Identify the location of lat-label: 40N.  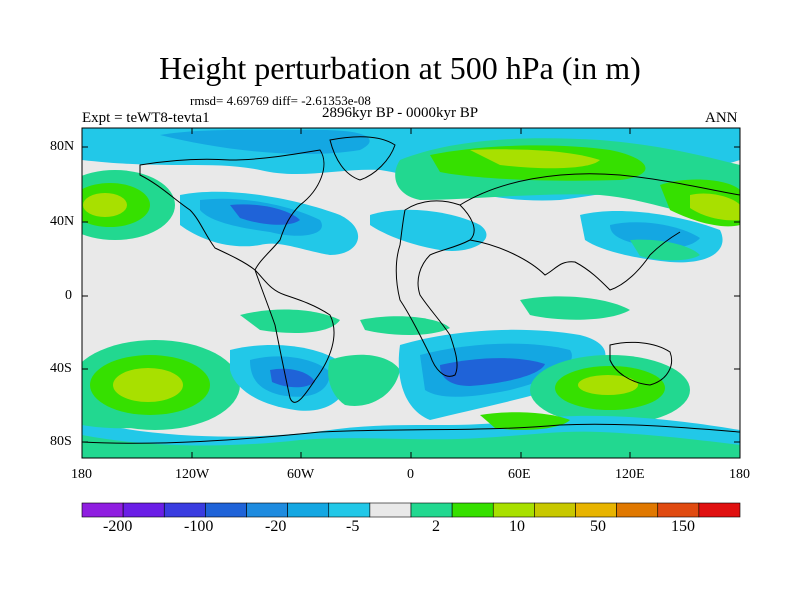
(62, 221).